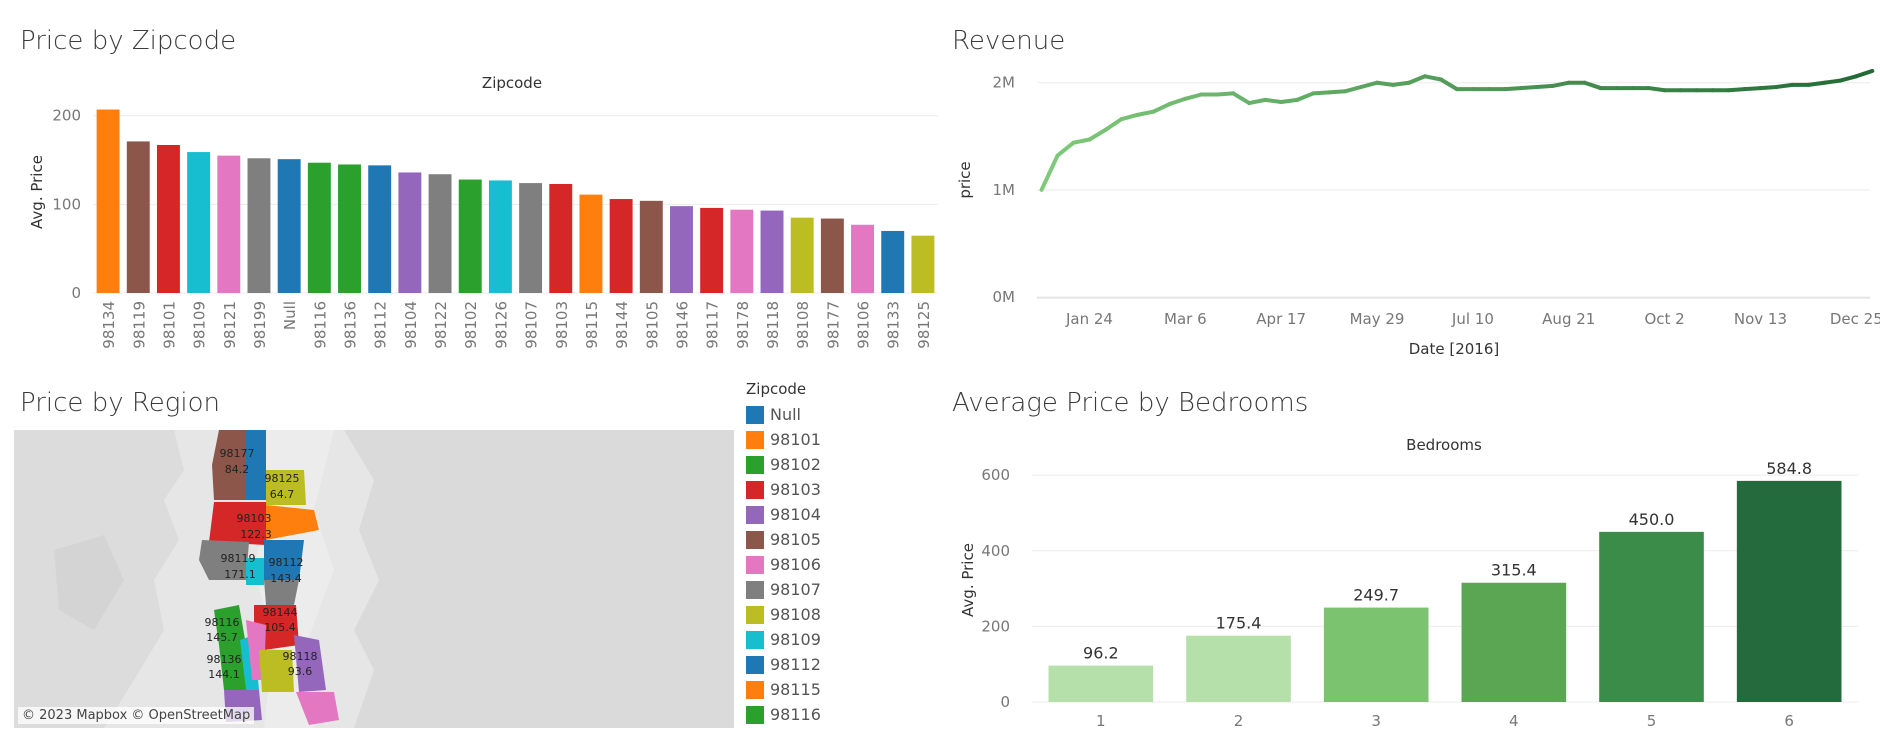 Image resolution: width=1880 pixels, height=750 pixels. I want to click on legend-item: 98103, so click(783, 489).